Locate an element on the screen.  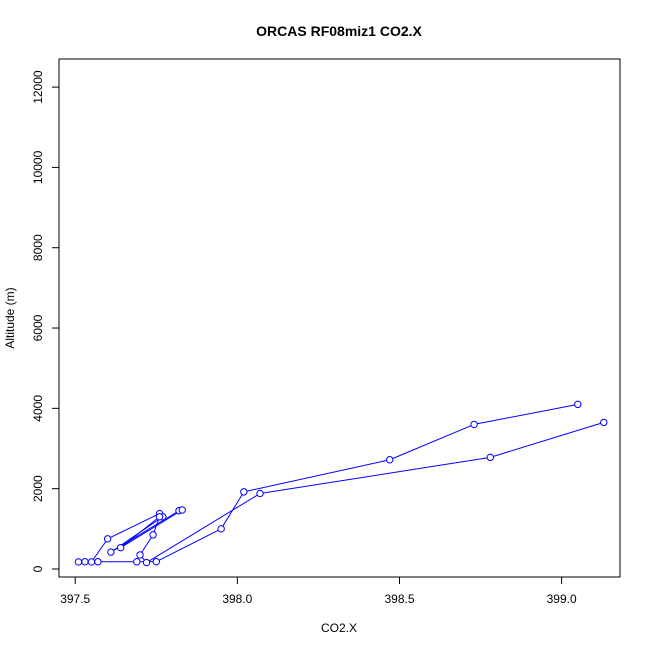
y-tick-label: 0 is located at coordinates (38, 568).